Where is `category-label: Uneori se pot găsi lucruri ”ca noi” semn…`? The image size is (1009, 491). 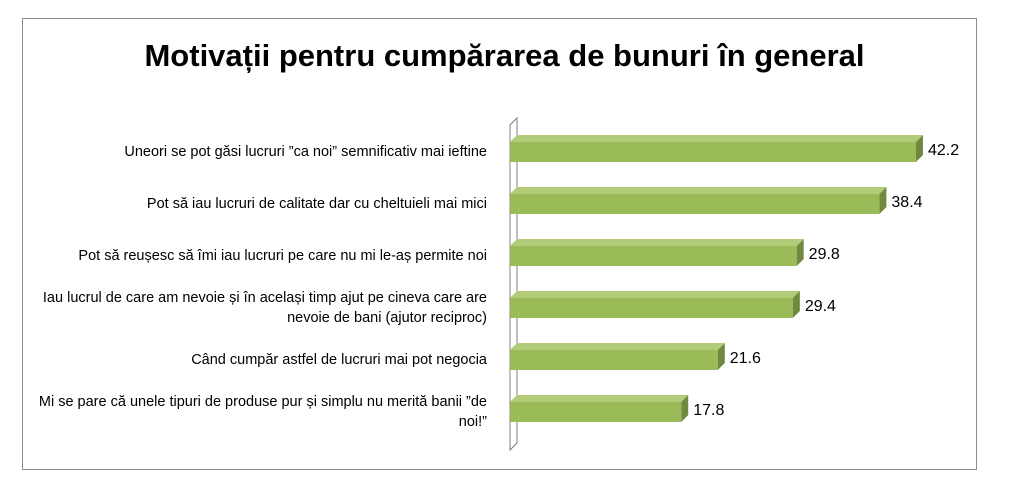 category-label: Uneori se pot găsi lucruri ”ca noi” semn… is located at coordinates (305, 152).